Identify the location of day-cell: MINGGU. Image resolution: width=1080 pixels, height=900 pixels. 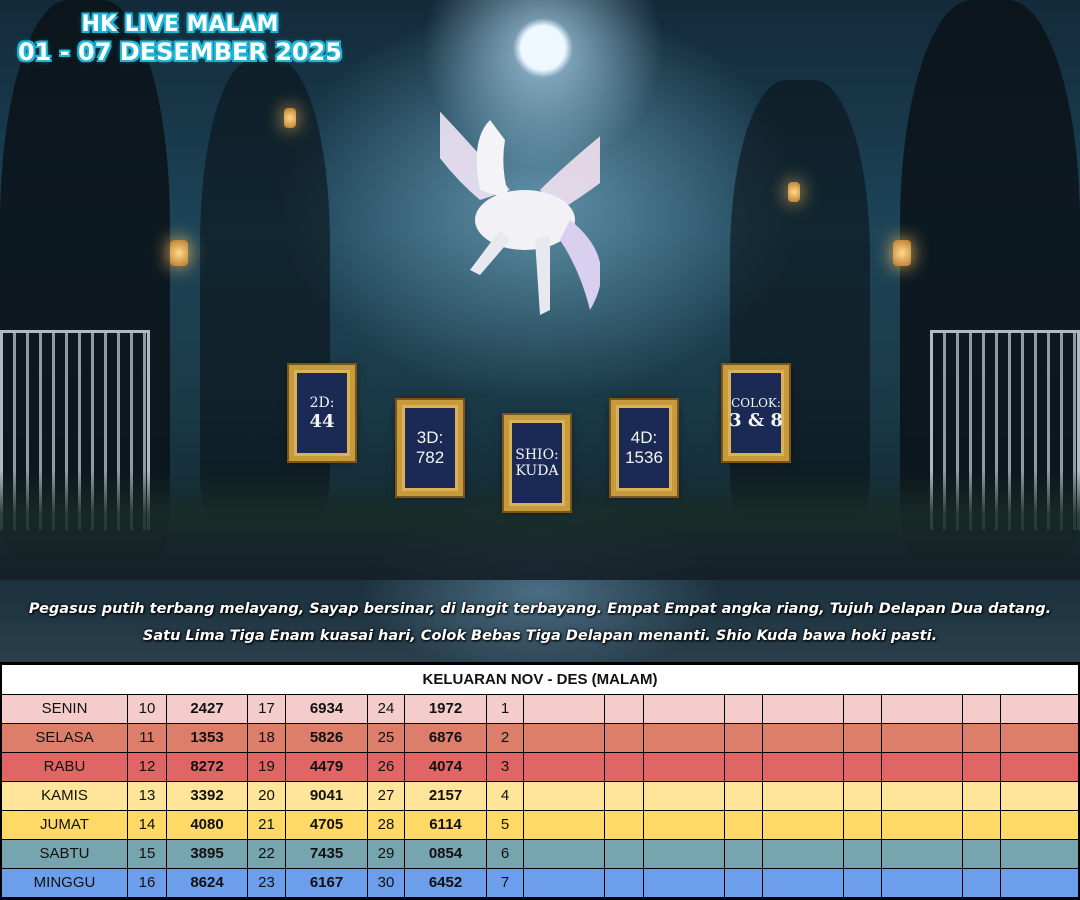
(65, 883).